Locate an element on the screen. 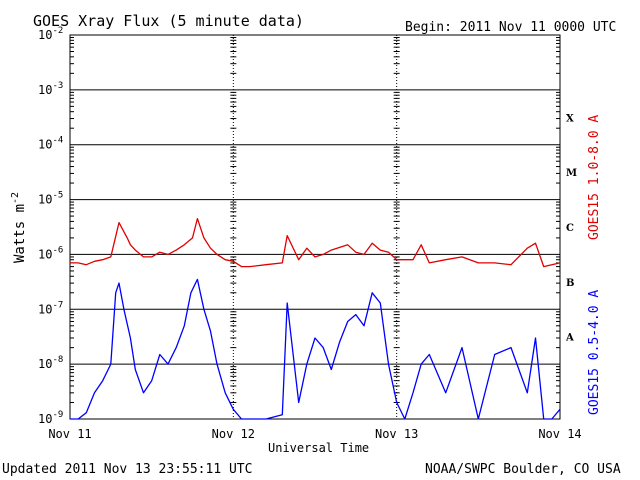  flare-class-label: C is located at coordinates (570, 228).